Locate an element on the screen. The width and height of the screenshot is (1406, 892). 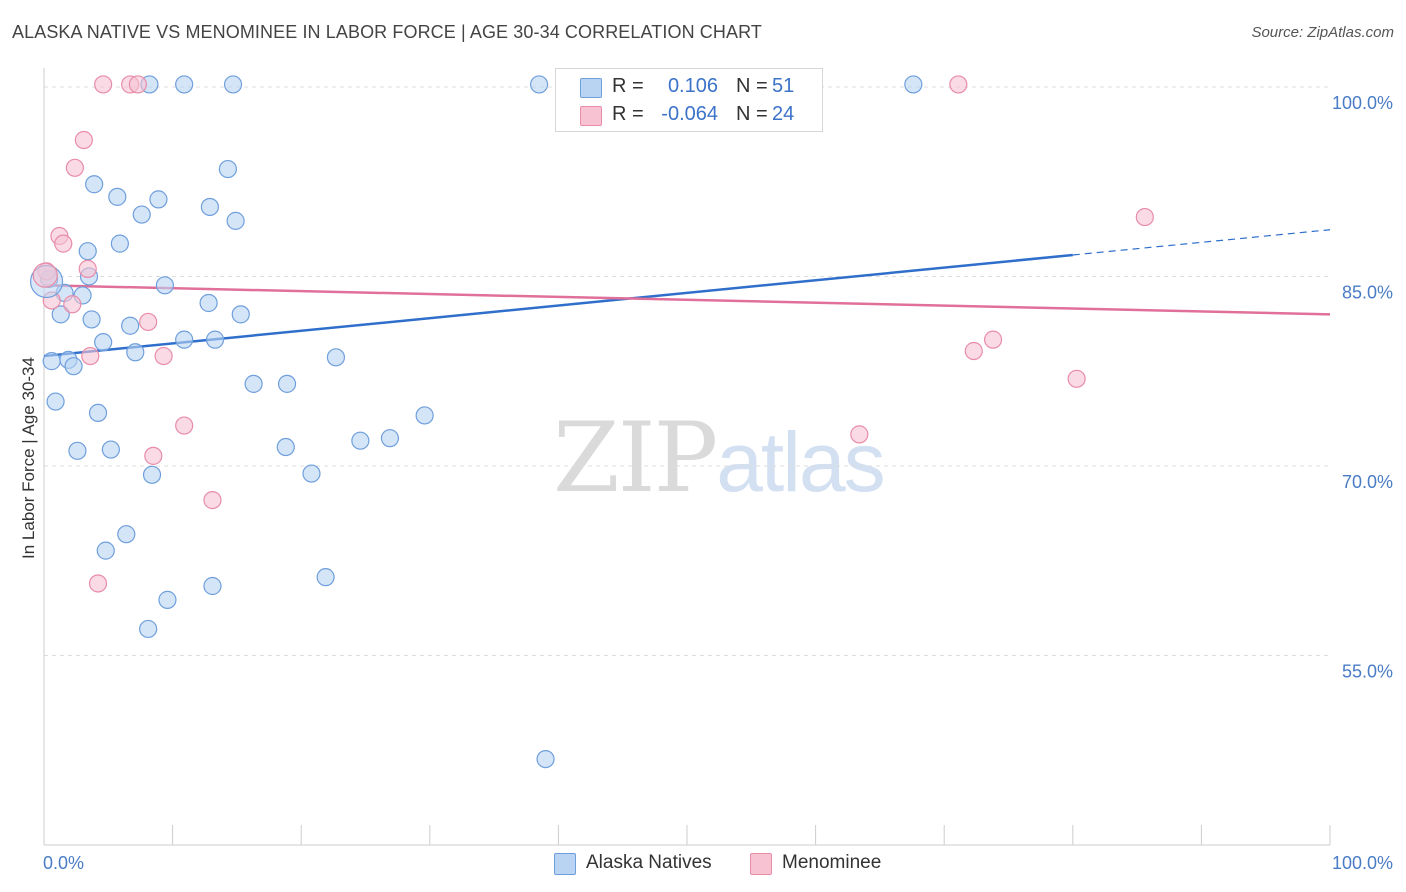
series-name: Alaska Natives is located at coordinates (649, 862).